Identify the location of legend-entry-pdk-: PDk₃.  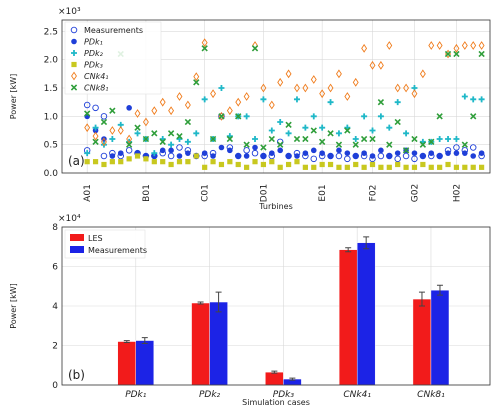
(93, 65).